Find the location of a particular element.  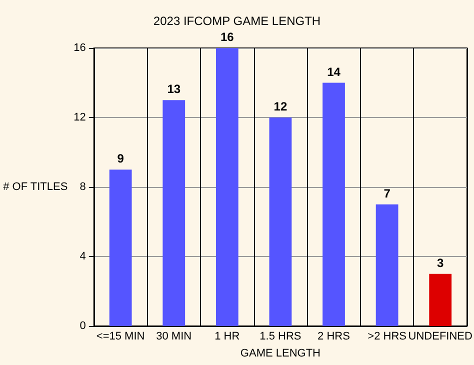

x-tick-label: 1.5 HRS is located at coordinates (281, 336).